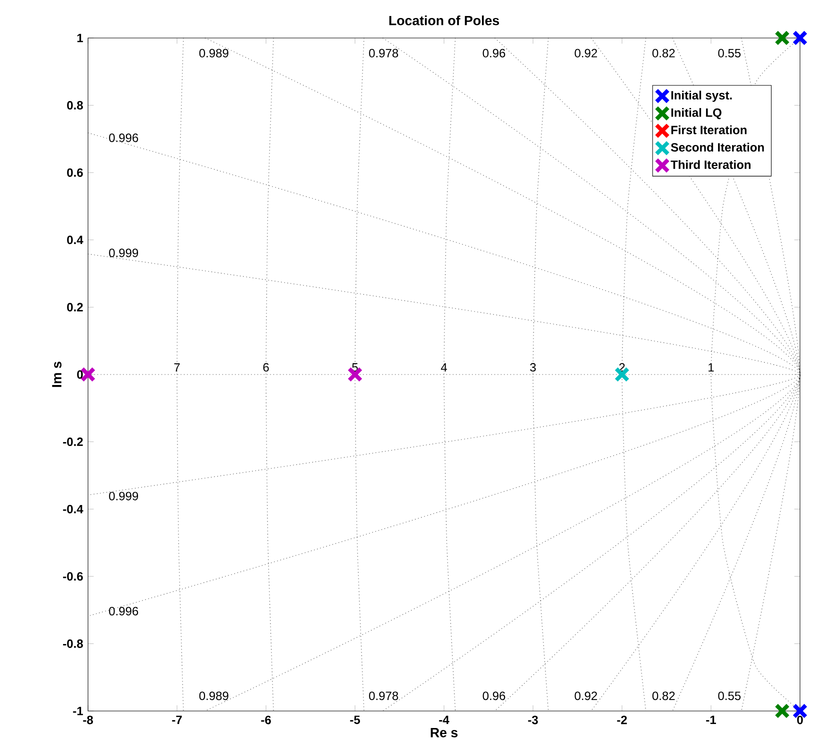 Image resolution: width=817 pixels, height=755 pixels. I want to click on x-tick-label: -5, so click(355, 720).